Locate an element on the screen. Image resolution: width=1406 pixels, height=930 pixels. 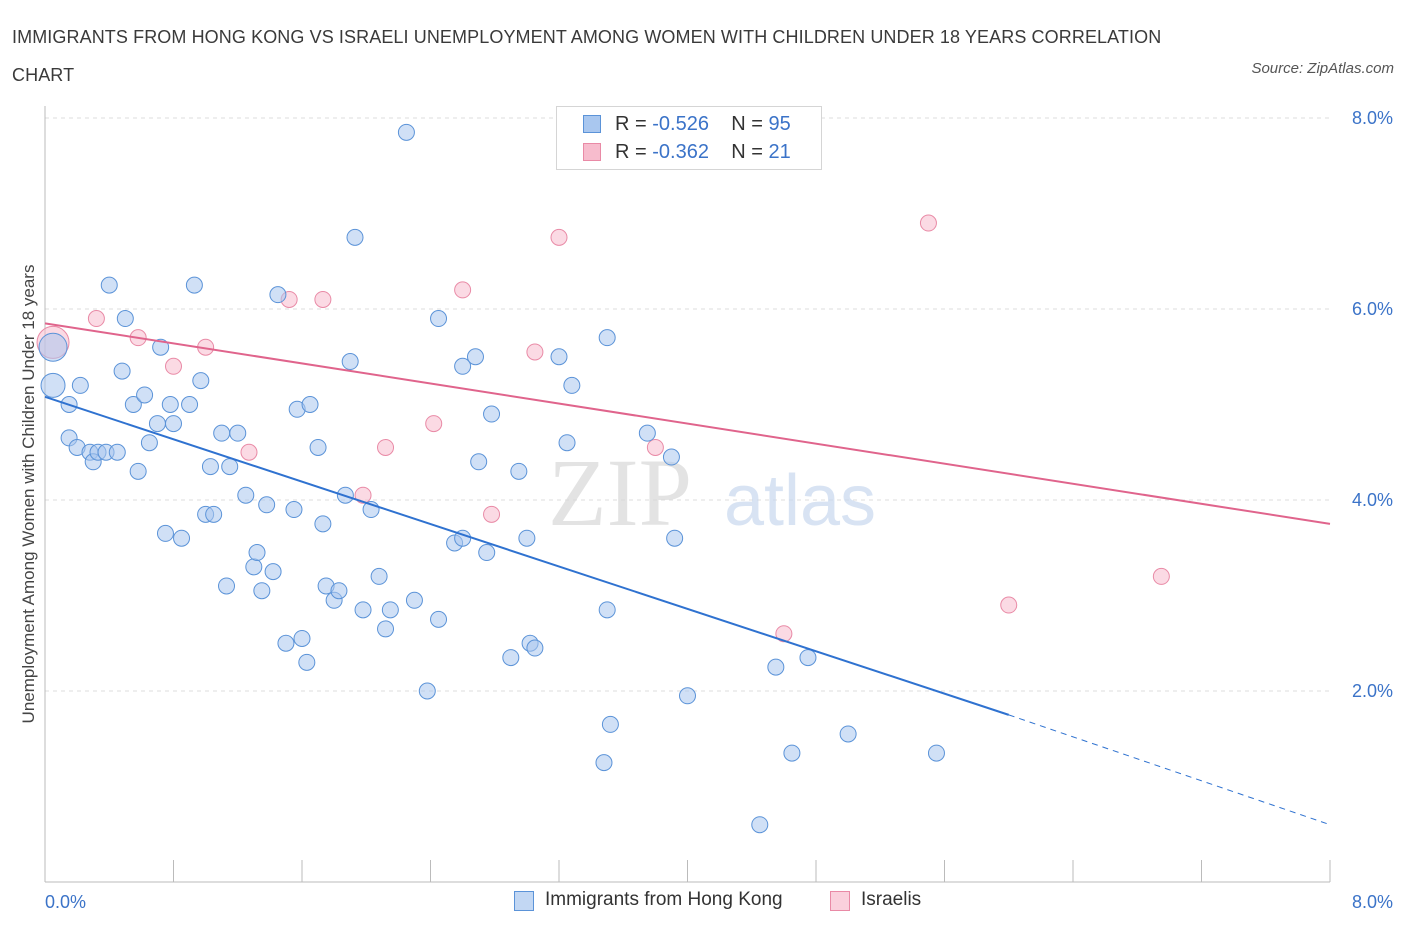
x-tick-label: 0.0% is located at coordinates (65, 902).